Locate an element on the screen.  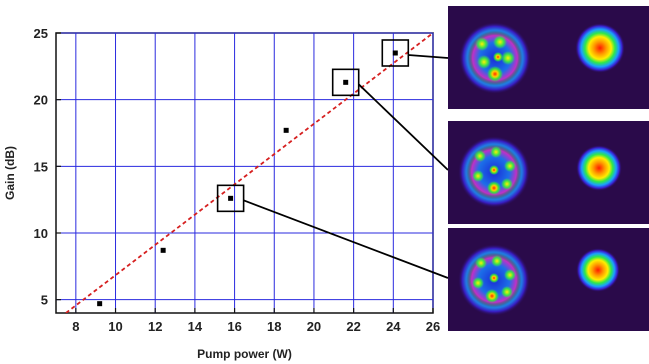
x-tick-label: 14 is located at coordinates (195, 326).